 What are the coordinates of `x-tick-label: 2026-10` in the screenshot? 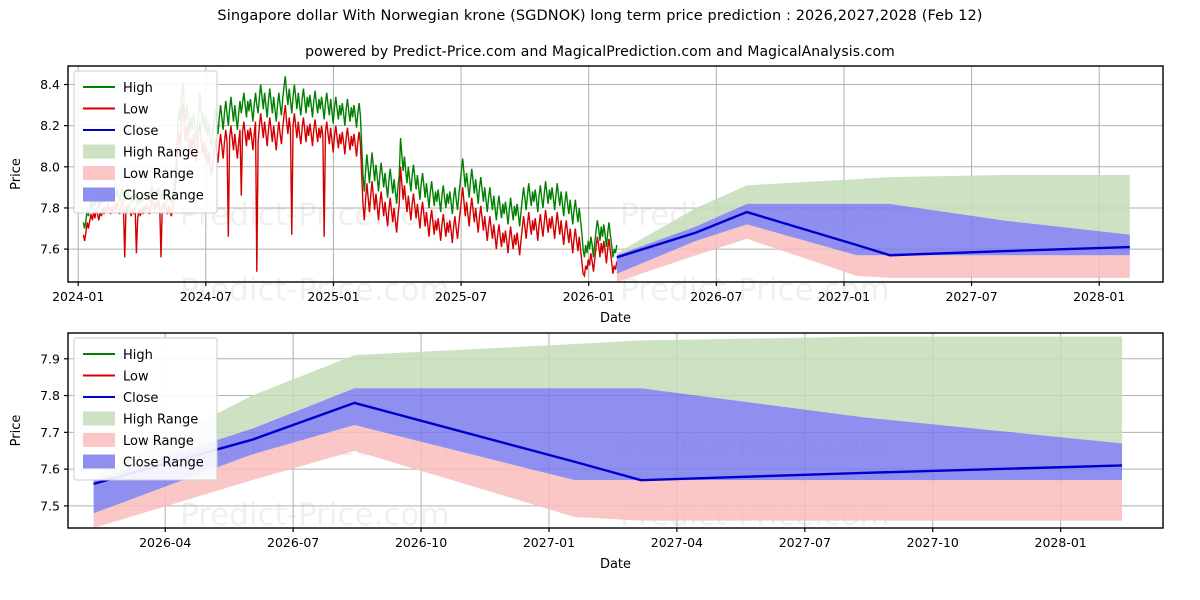 It's located at (421, 542).